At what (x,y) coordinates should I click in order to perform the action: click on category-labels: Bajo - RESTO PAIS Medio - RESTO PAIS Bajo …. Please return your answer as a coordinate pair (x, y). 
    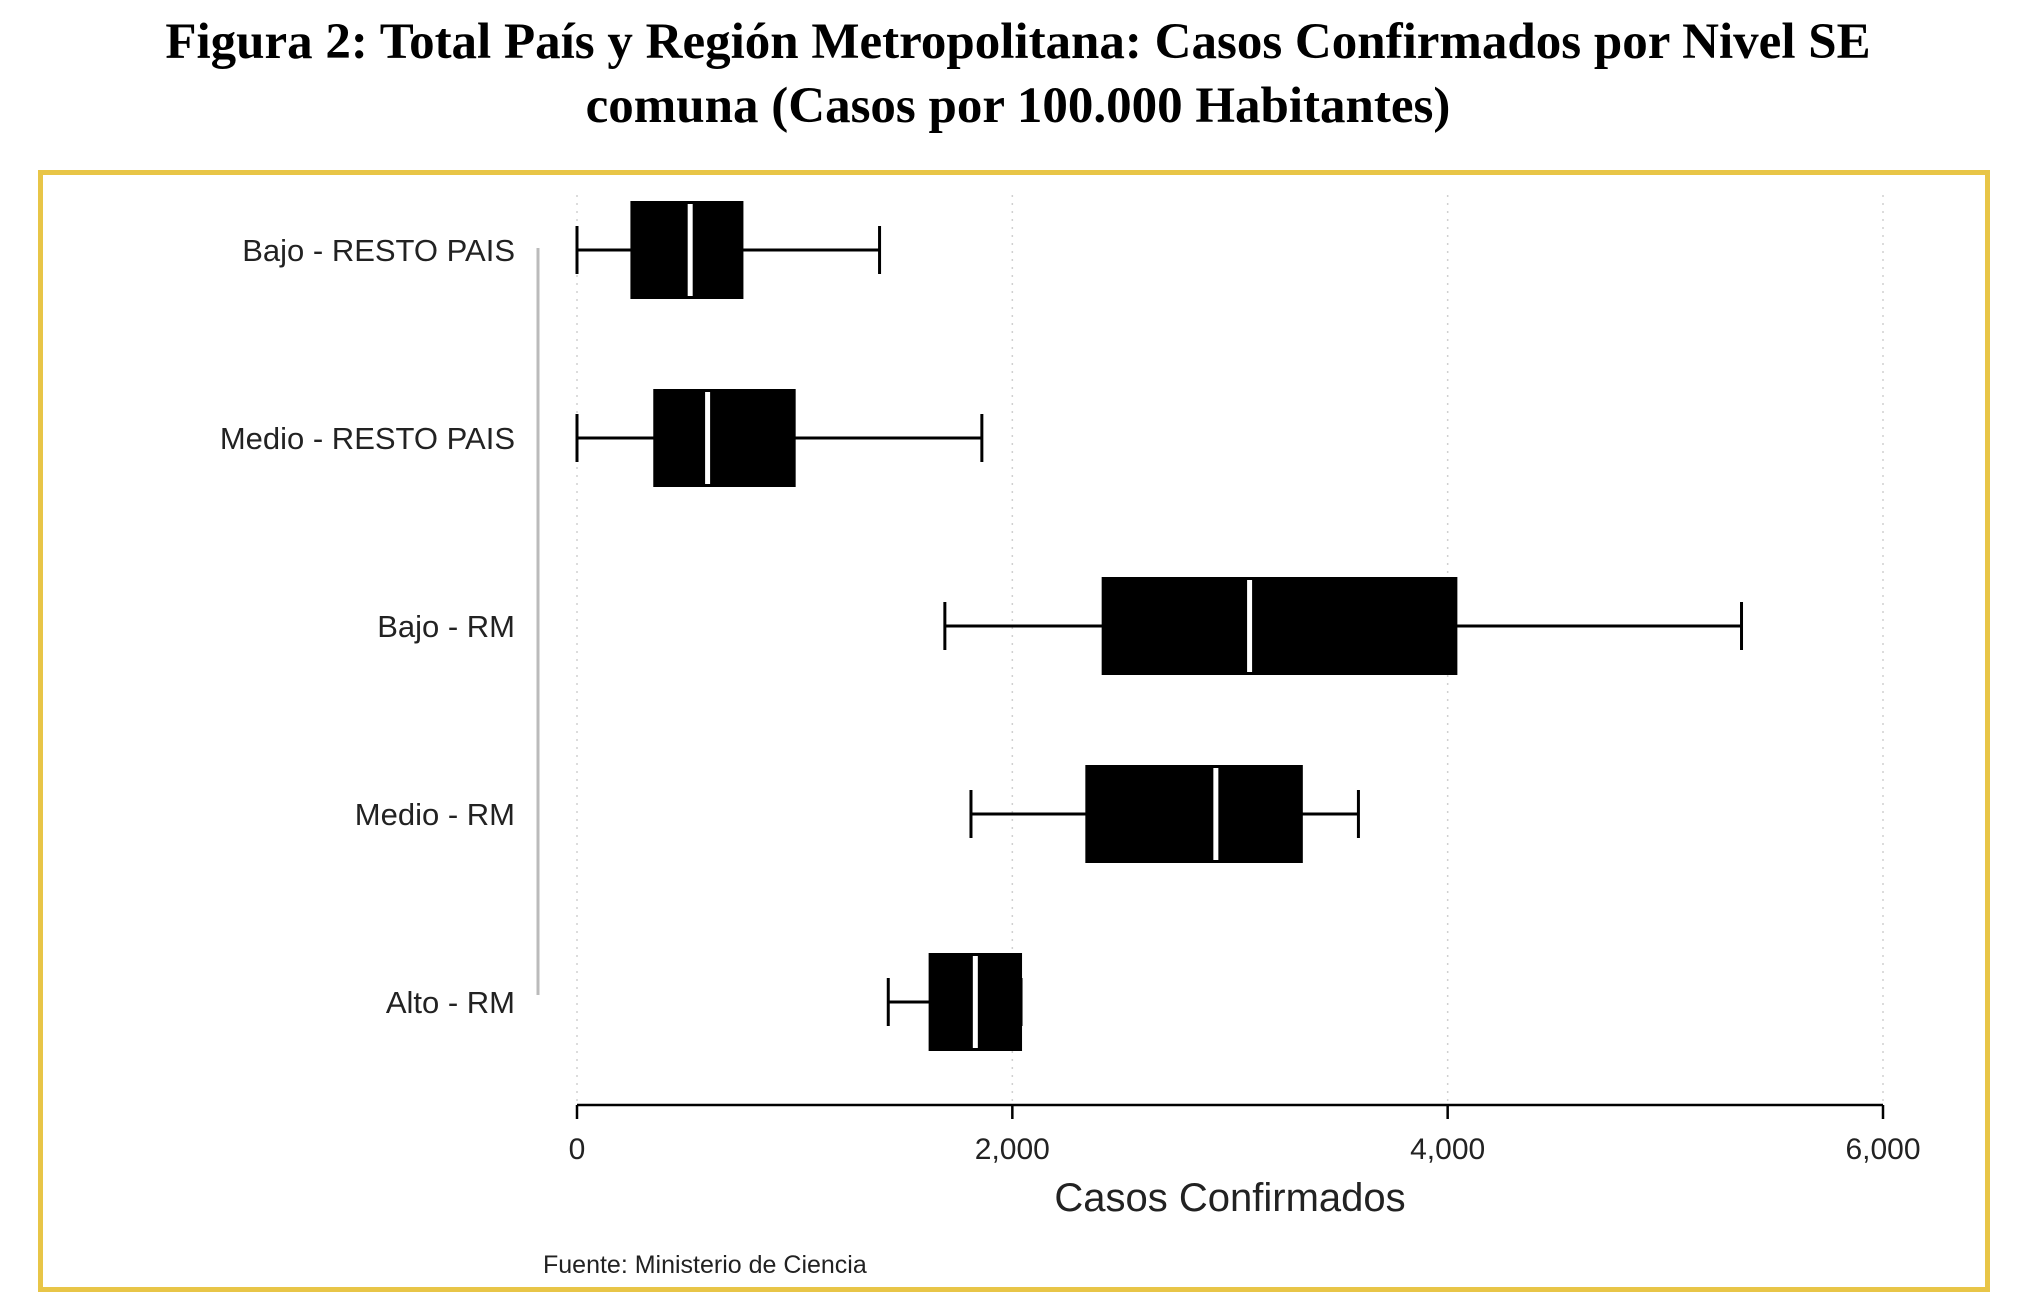
    Looking at the image, I should click on (367, 626).